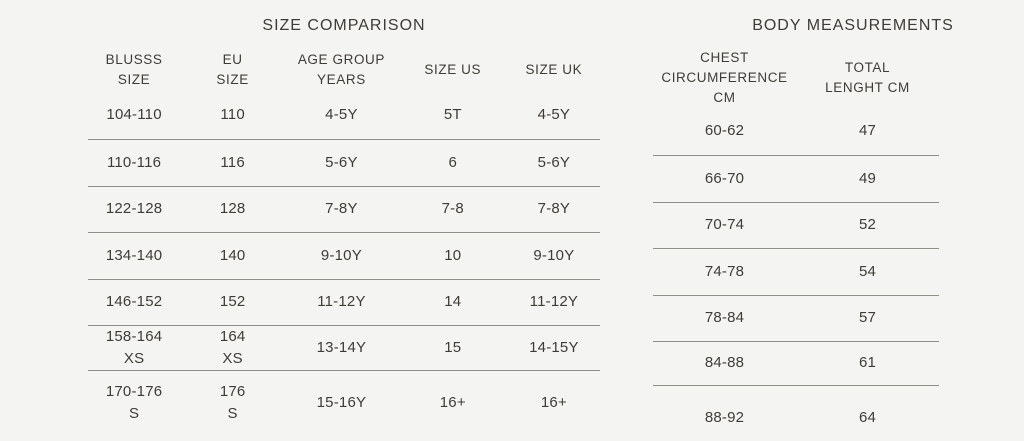 Image resolution: width=1024 pixels, height=441 pixels. I want to click on table-cell: 15, so click(452, 348).